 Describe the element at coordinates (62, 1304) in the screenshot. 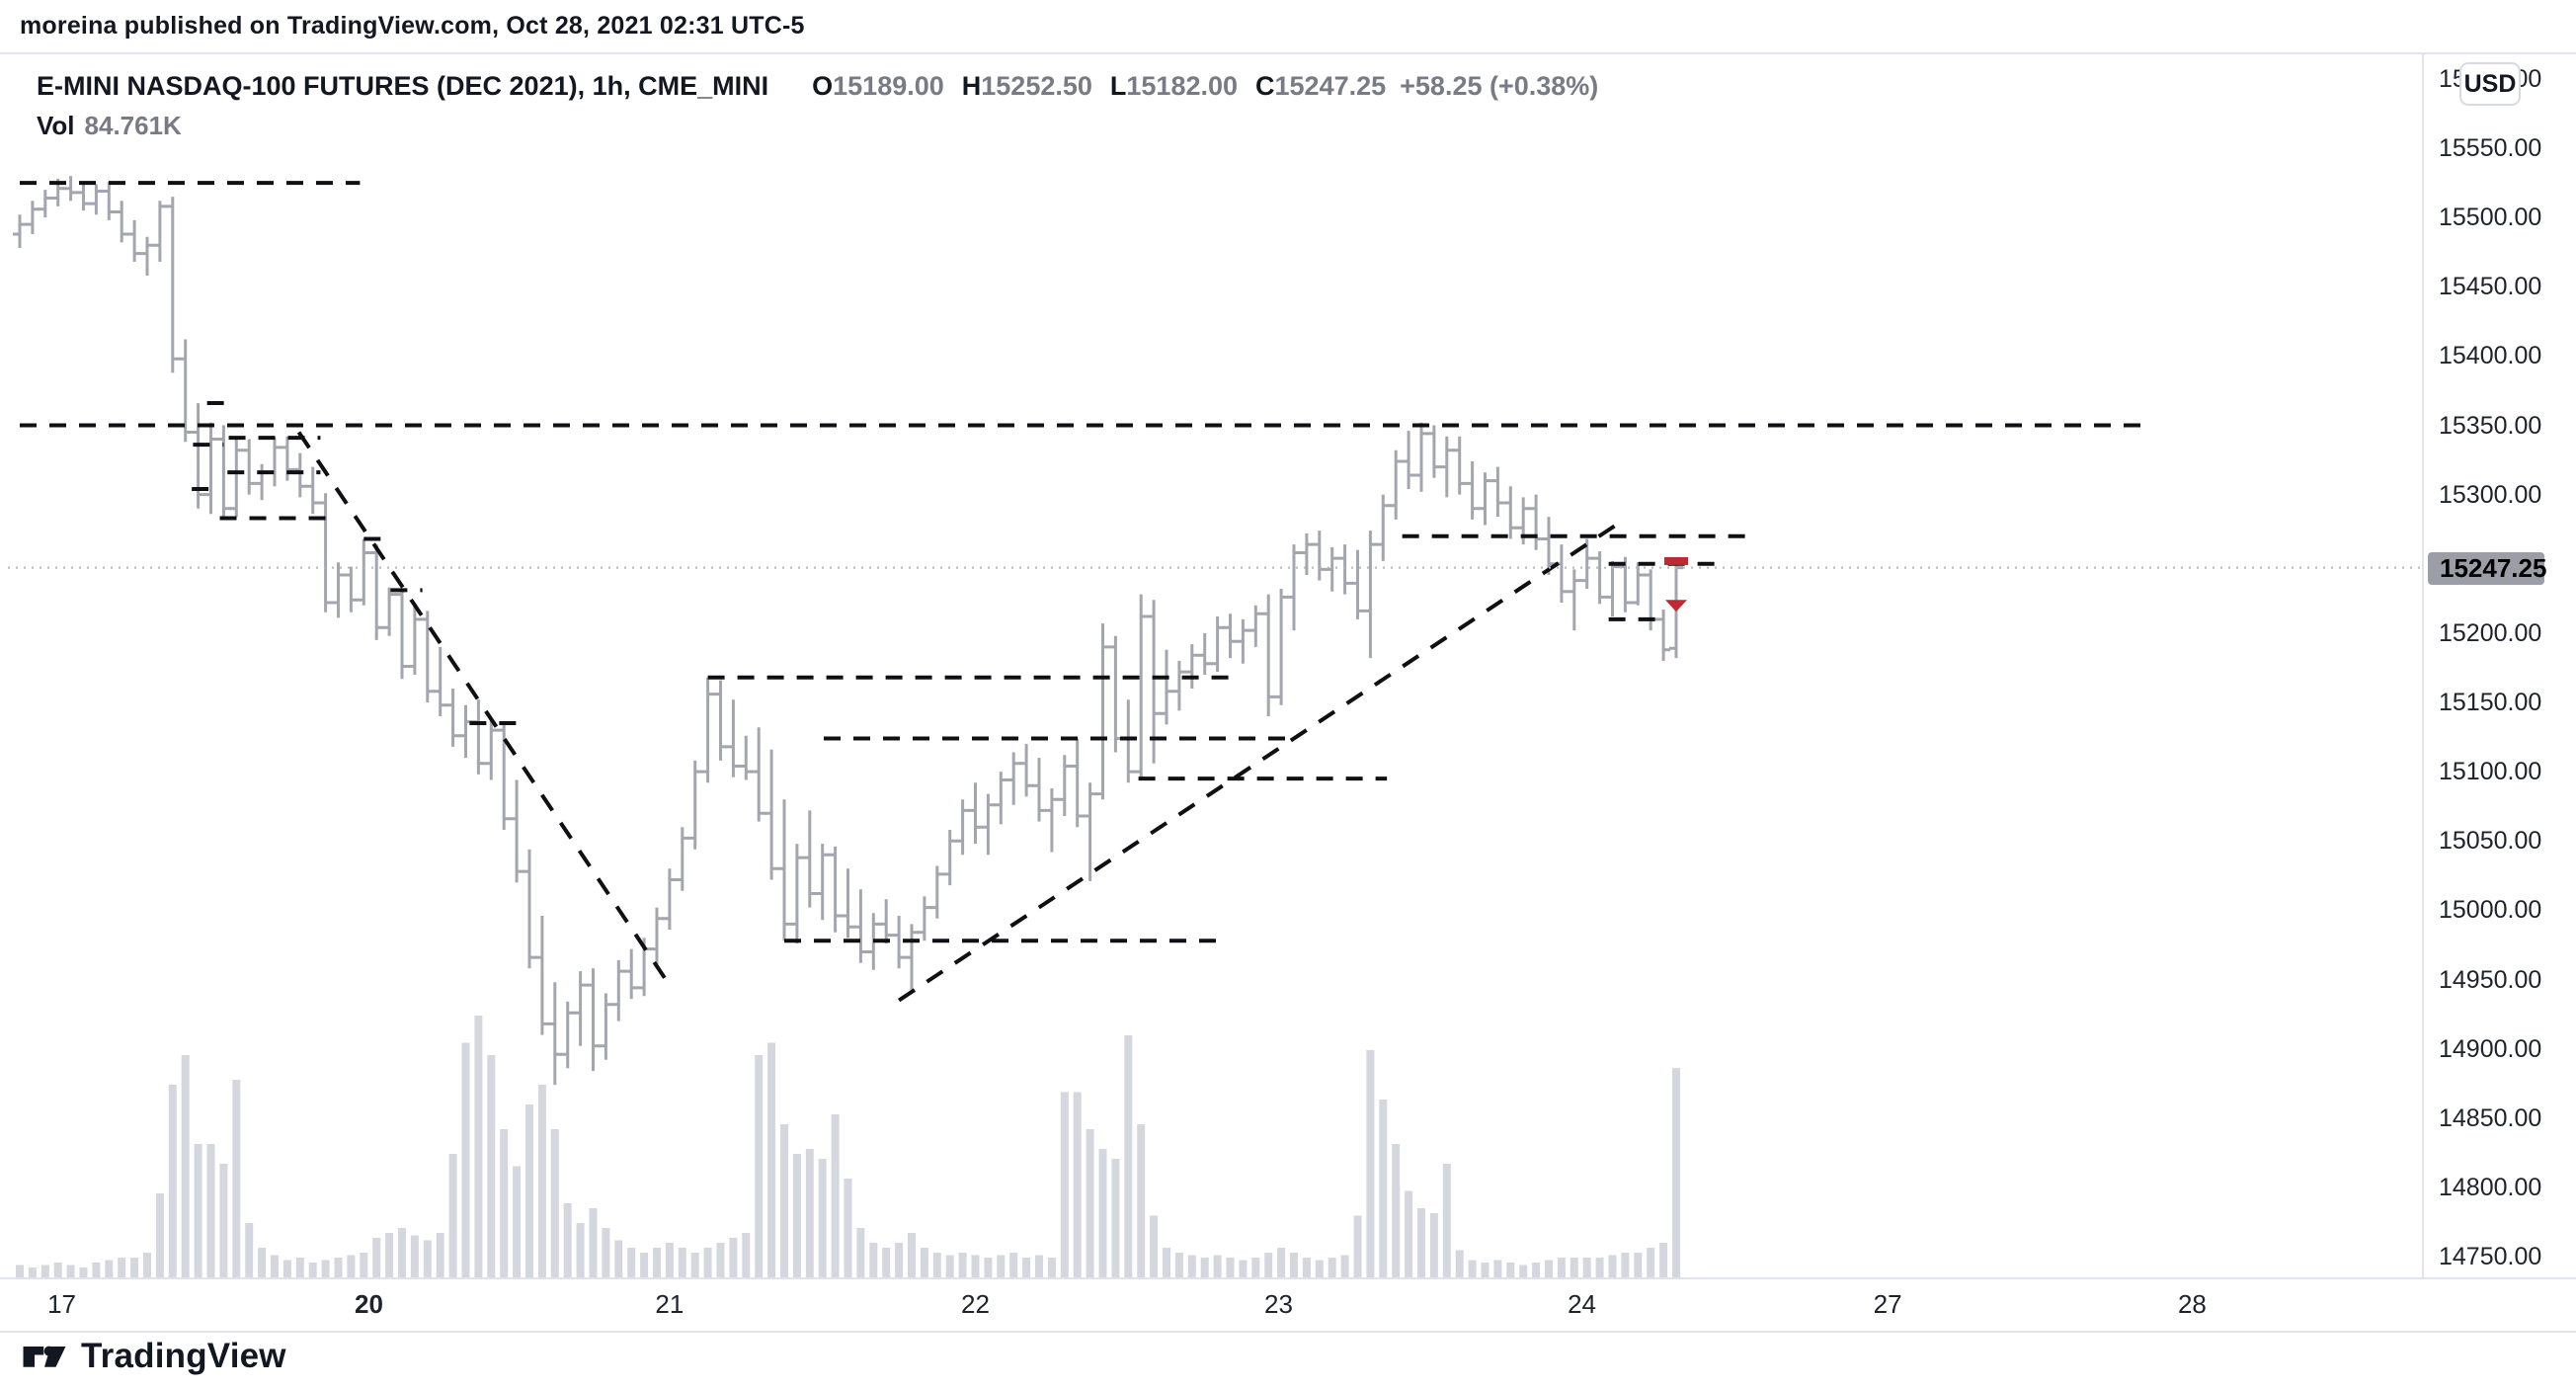

I see `time-tick-label: 17` at that location.